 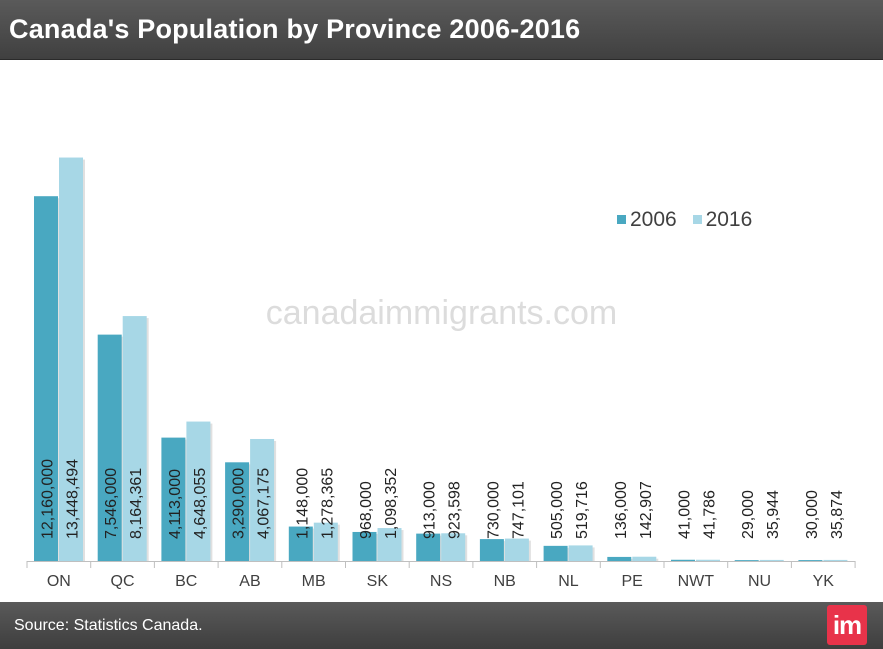 I want to click on data-label-nl-2006: 505,000, so click(x=557, y=510).